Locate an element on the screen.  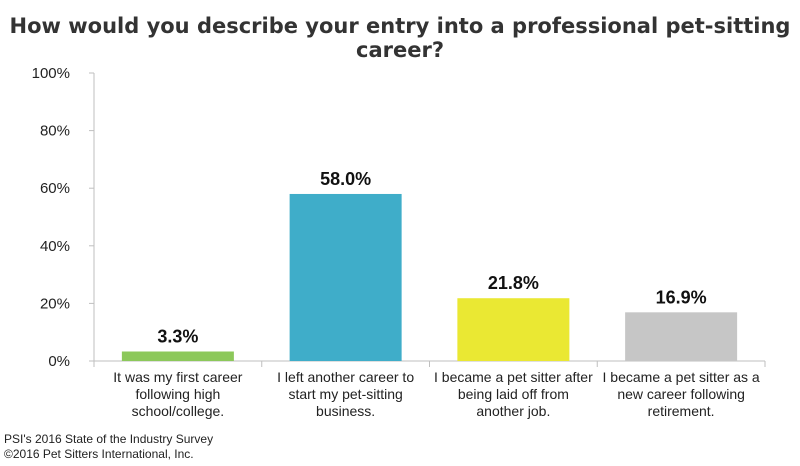
category-label: school/college. is located at coordinates (178, 411).